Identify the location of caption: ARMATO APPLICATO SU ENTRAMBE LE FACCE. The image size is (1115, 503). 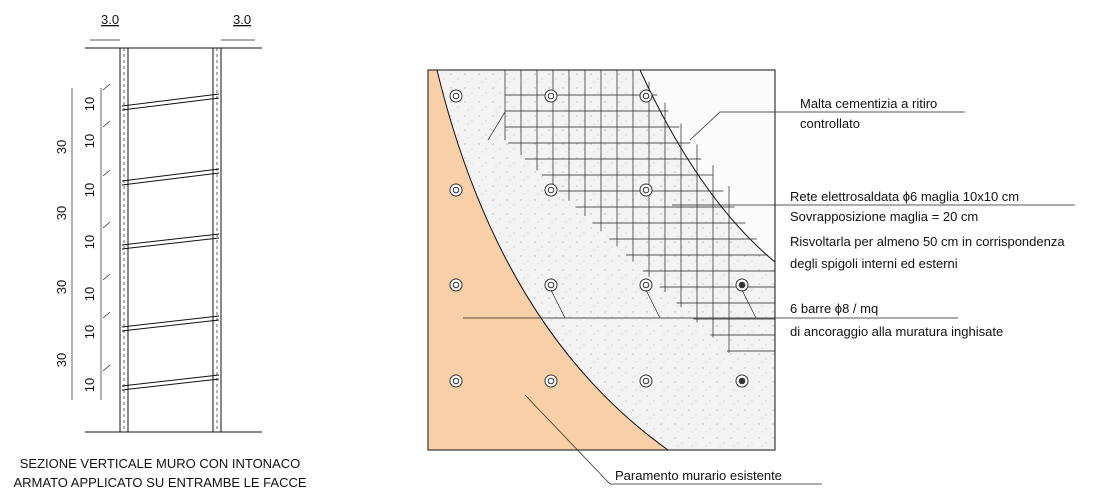
(159, 482).